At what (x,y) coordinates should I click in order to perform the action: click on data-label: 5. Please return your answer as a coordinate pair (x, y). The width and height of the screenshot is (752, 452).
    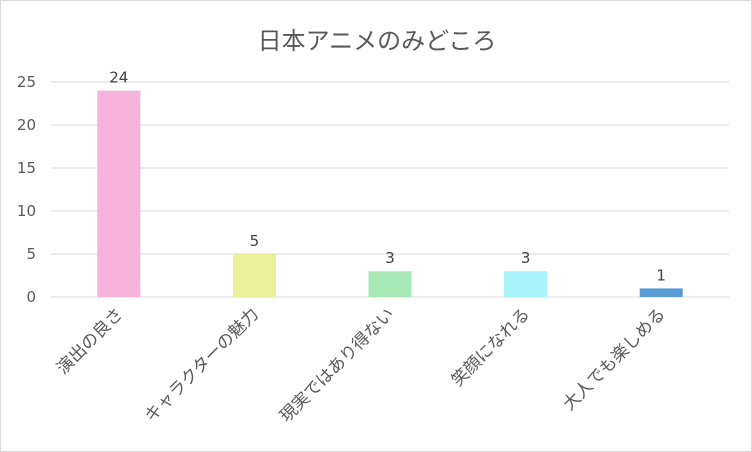
    Looking at the image, I should click on (255, 241).